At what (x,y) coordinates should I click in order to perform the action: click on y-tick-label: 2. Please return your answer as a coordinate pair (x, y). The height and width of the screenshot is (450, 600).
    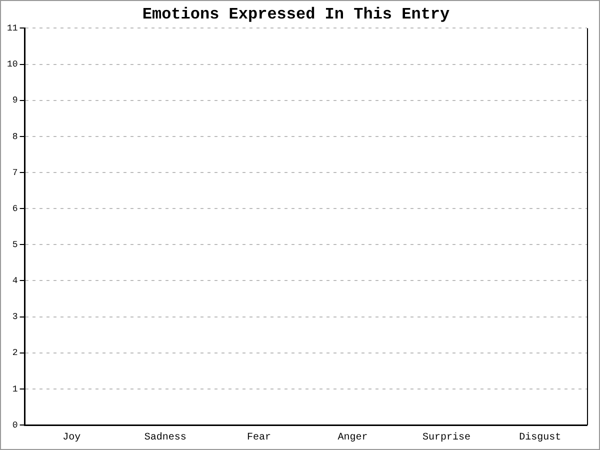
    Looking at the image, I should click on (15, 353).